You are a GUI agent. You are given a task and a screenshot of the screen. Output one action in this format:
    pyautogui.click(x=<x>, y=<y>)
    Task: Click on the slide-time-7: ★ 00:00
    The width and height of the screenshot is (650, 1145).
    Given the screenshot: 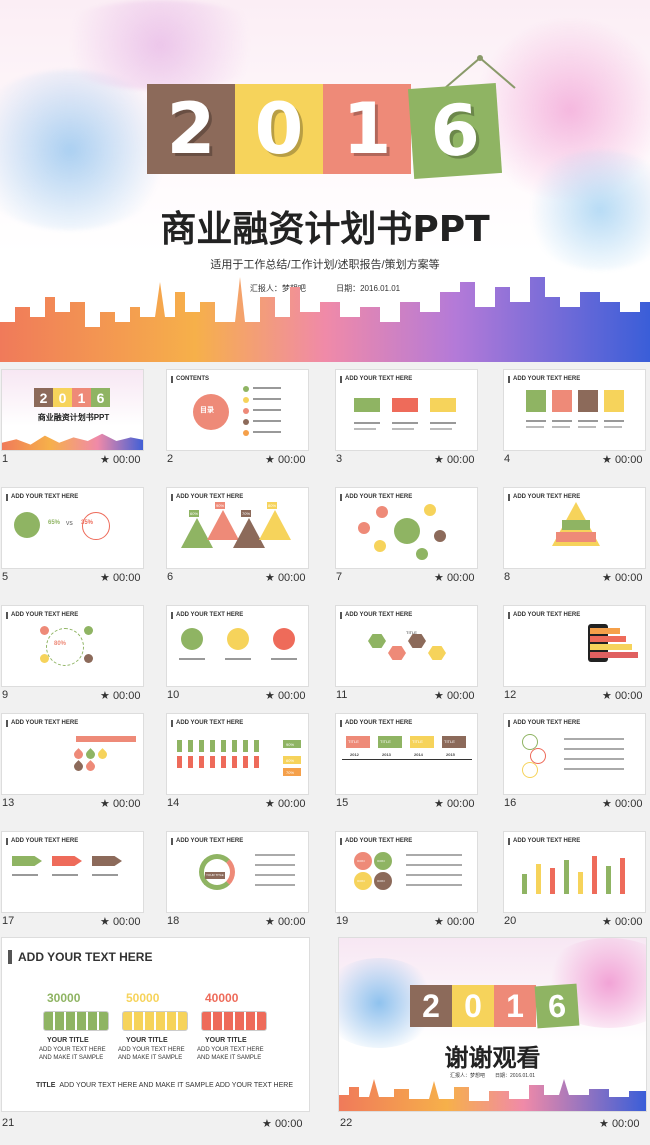 What is the action you would take?
    pyautogui.click(x=454, y=577)
    